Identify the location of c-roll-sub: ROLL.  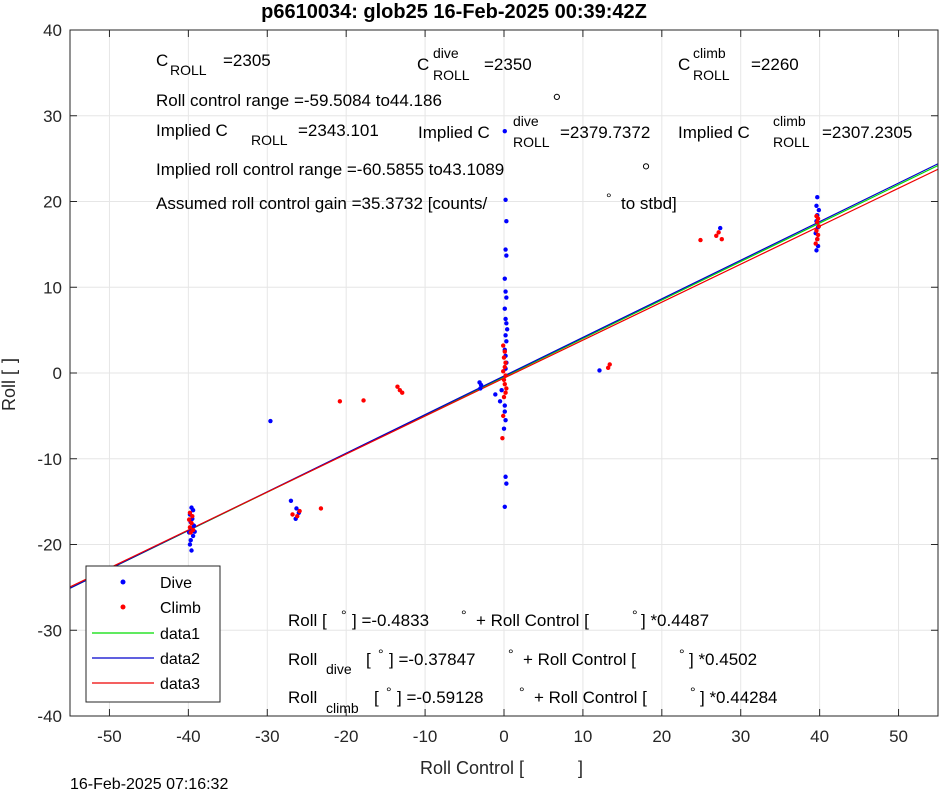
(188, 70).